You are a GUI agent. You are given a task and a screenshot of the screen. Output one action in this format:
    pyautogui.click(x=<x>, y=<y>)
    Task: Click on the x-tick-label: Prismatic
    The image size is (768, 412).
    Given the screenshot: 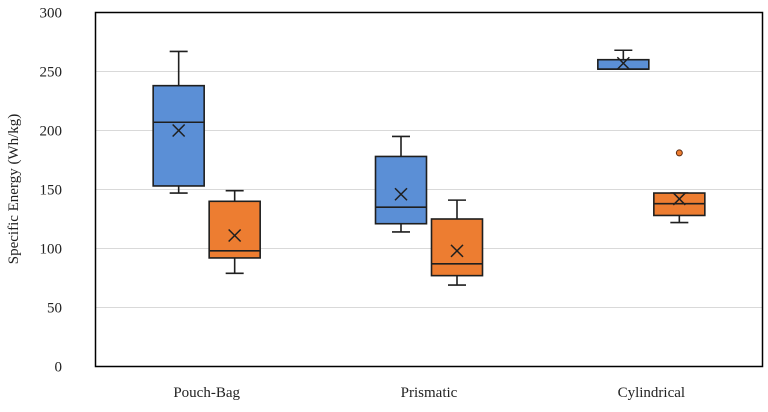 What is the action you would take?
    pyautogui.click(x=429, y=393)
    